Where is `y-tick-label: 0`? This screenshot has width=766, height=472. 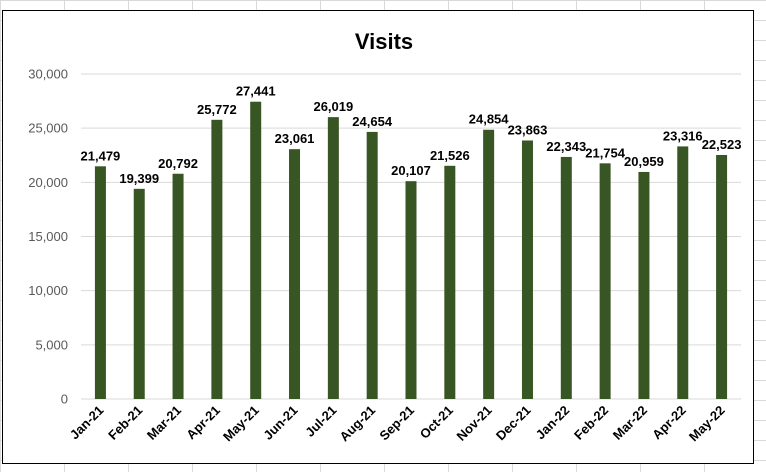 y-tick-label: 0 is located at coordinates (64, 399).